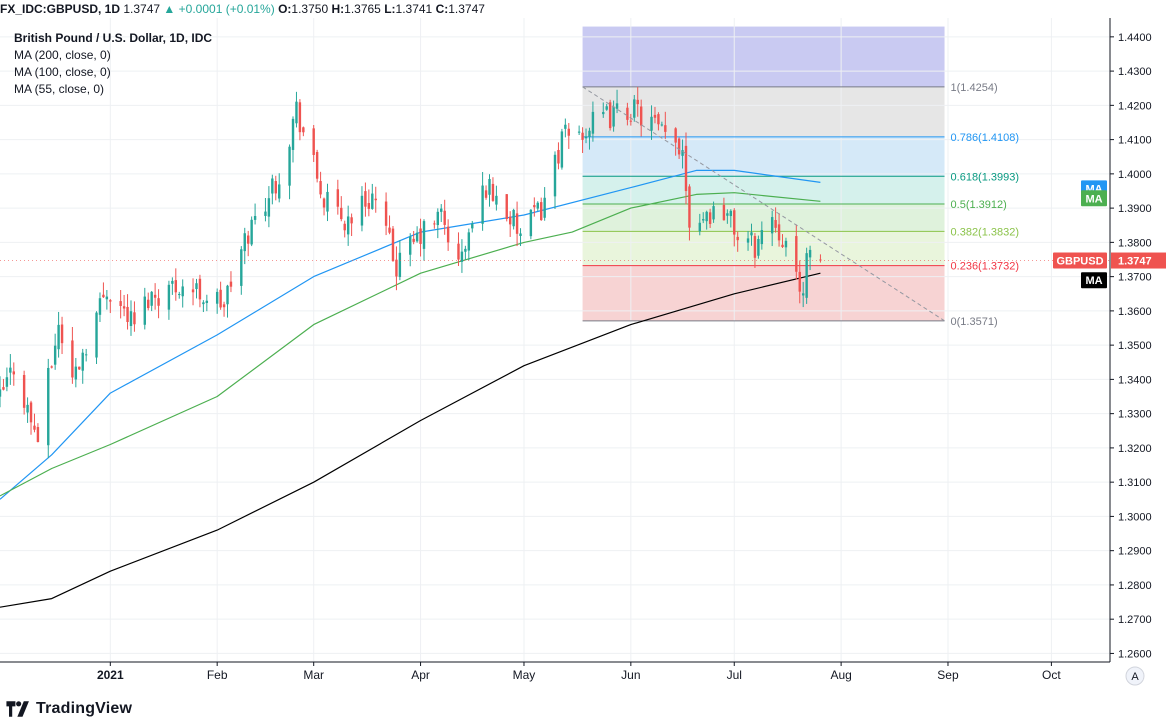  What do you see at coordinates (62, 72) in the screenshot?
I see `legend-ma100: MA (100, close, 0)` at bounding box center [62, 72].